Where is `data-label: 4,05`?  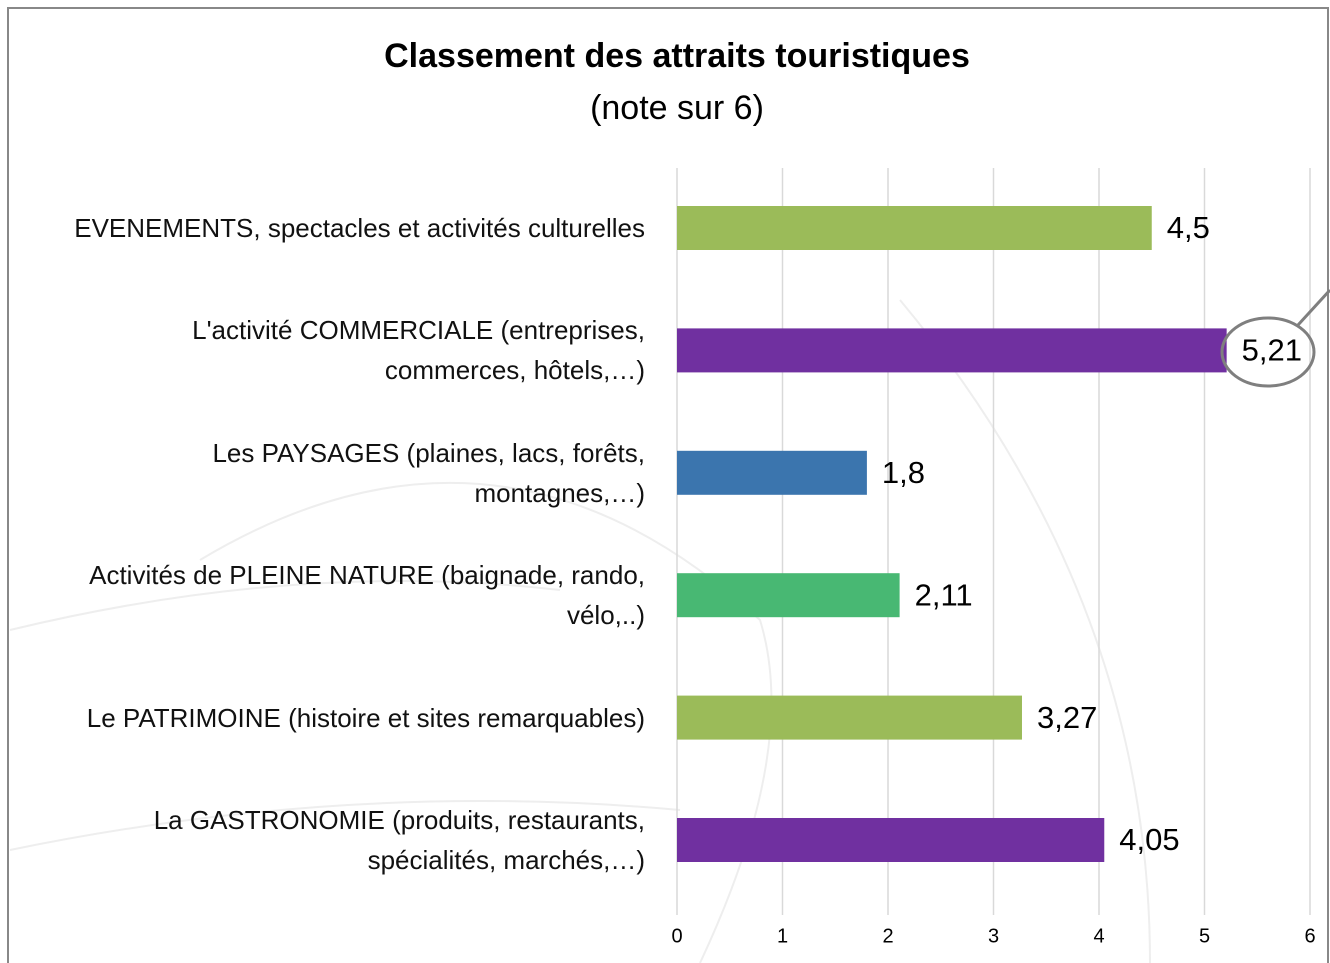
data-label: 4,05 is located at coordinates (1149, 839).